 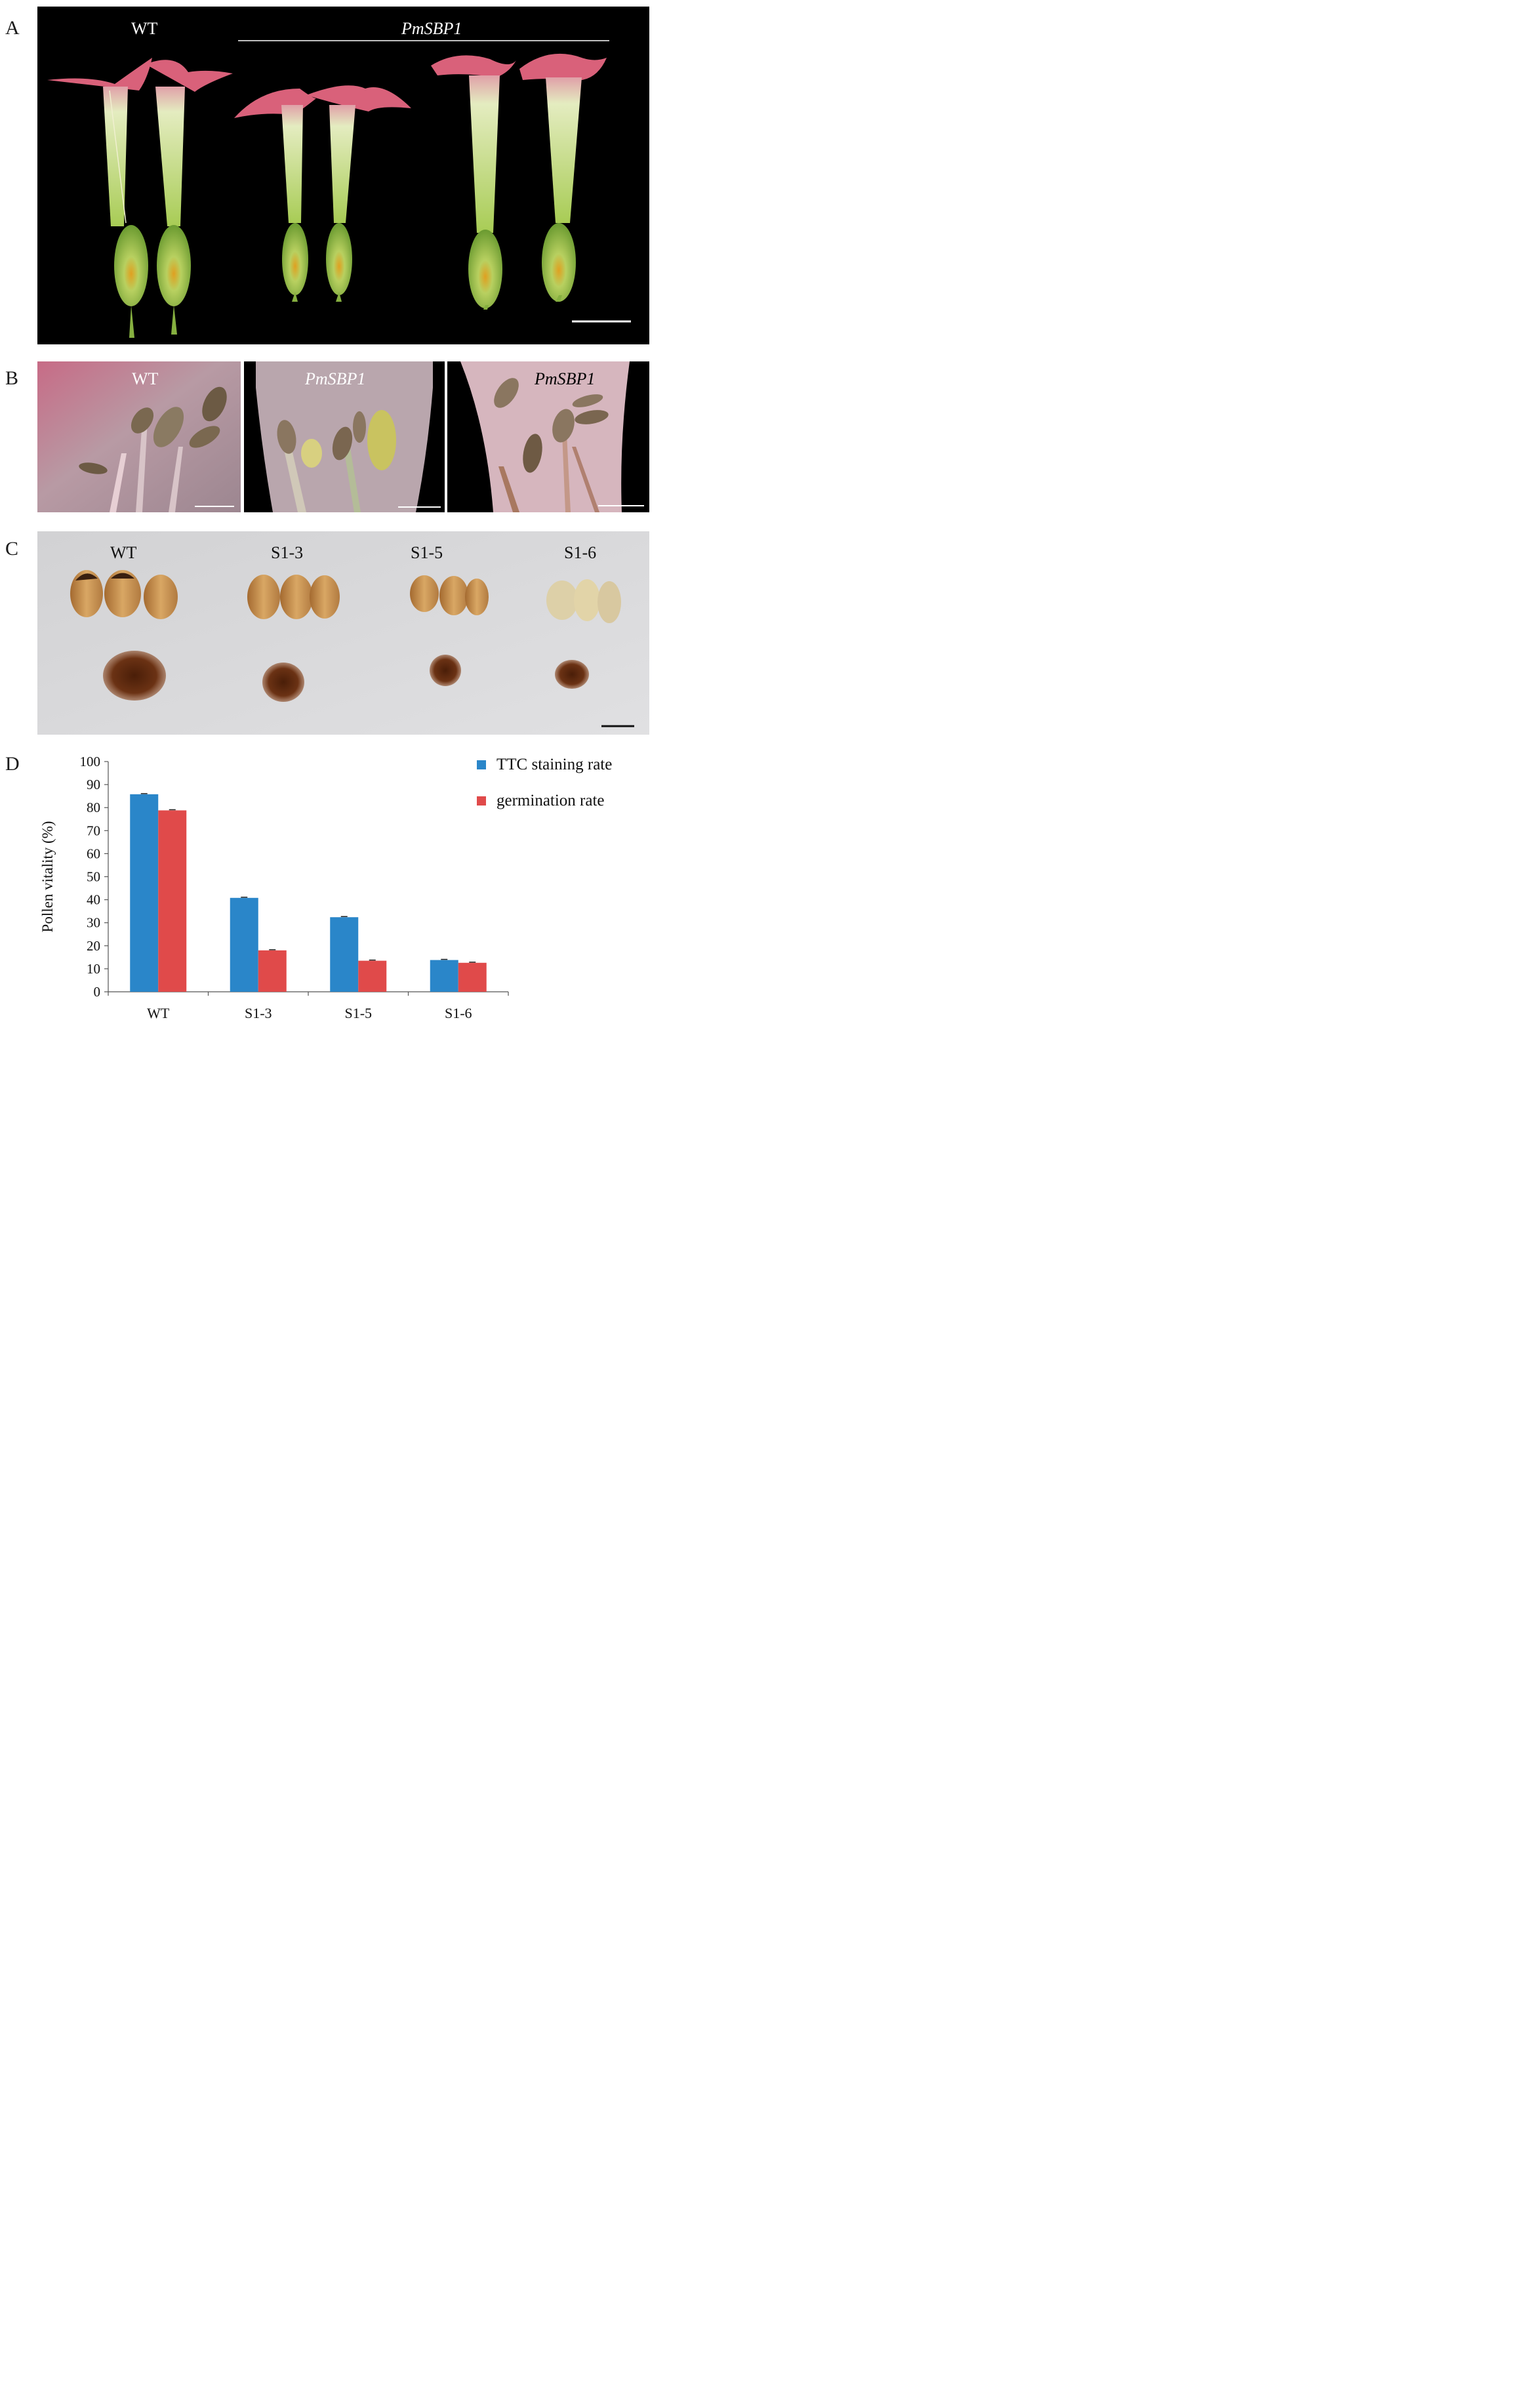 What do you see at coordinates (93, 877) in the screenshot?
I see `y-tick-label: 50` at bounding box center [93, 877].